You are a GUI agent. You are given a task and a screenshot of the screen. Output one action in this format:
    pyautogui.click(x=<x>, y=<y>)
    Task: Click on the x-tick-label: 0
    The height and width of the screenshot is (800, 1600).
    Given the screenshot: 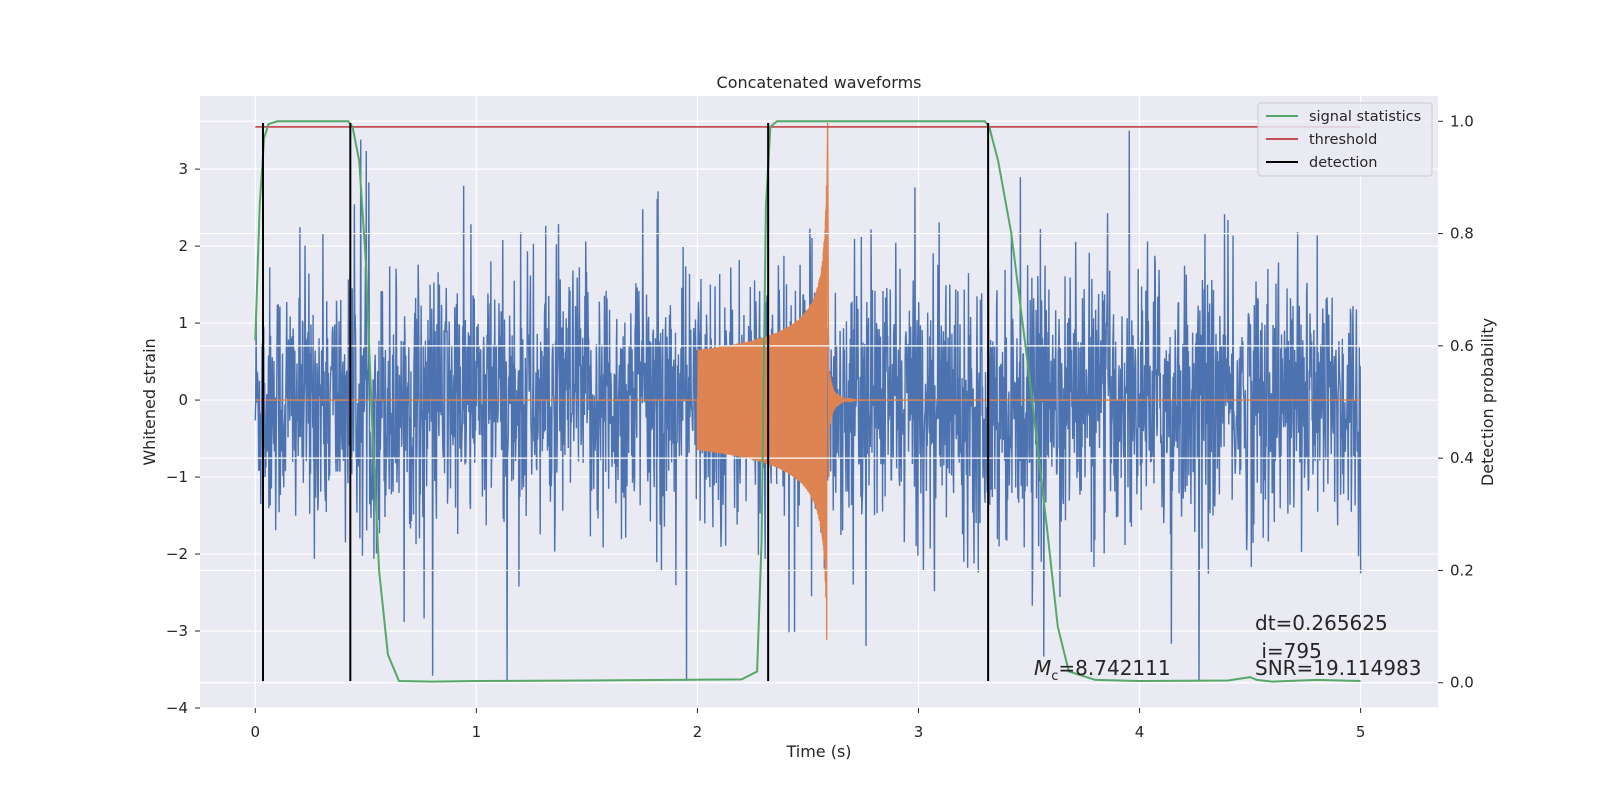 What is the action you would take?
    pyautogui.click(x=255, y=732)
    